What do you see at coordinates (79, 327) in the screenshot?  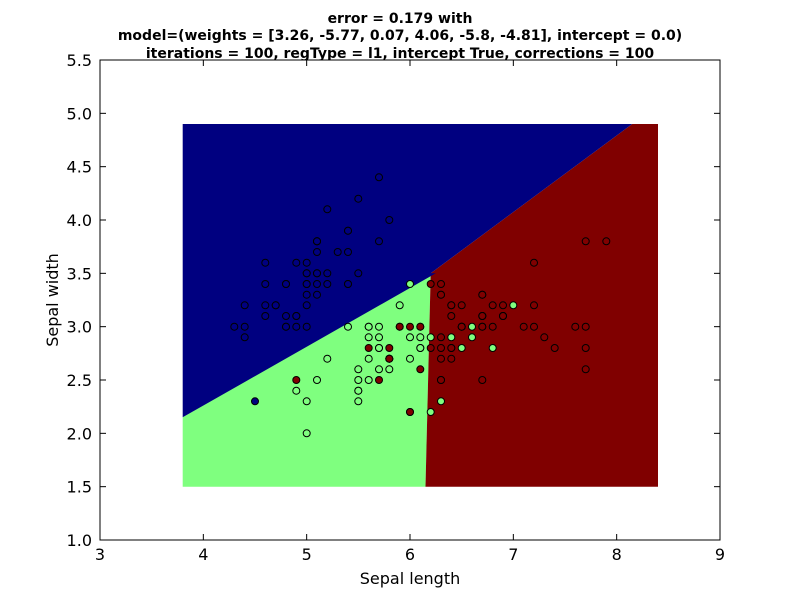 I see `y-tick-label: 3.0` at bounding box center [79, 327].